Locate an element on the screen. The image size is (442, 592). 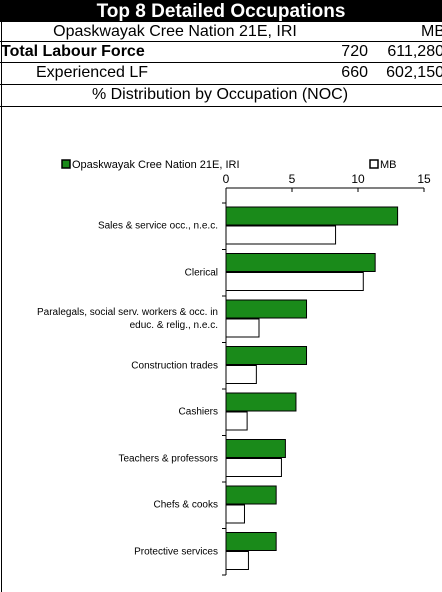
section-title: % Distribution by Occupation (NOC) is located at coordinates (220, 94).